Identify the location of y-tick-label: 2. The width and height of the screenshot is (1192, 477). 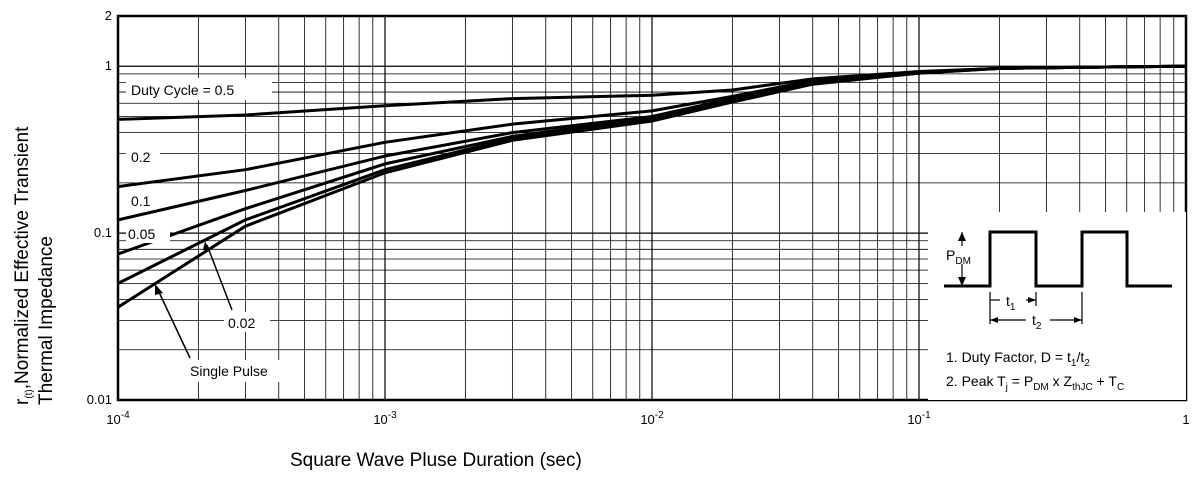
(108, 15).